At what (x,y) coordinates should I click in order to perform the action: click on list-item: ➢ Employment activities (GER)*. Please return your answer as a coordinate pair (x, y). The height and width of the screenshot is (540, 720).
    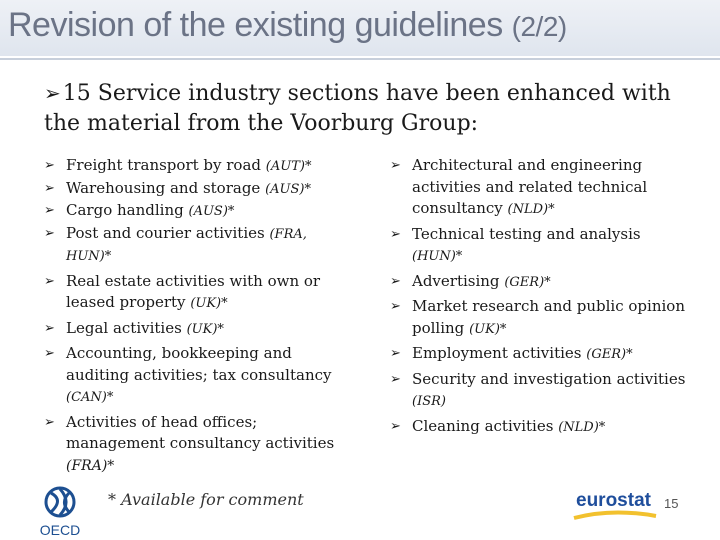
    Looking at the image, I should click on (540, 354).